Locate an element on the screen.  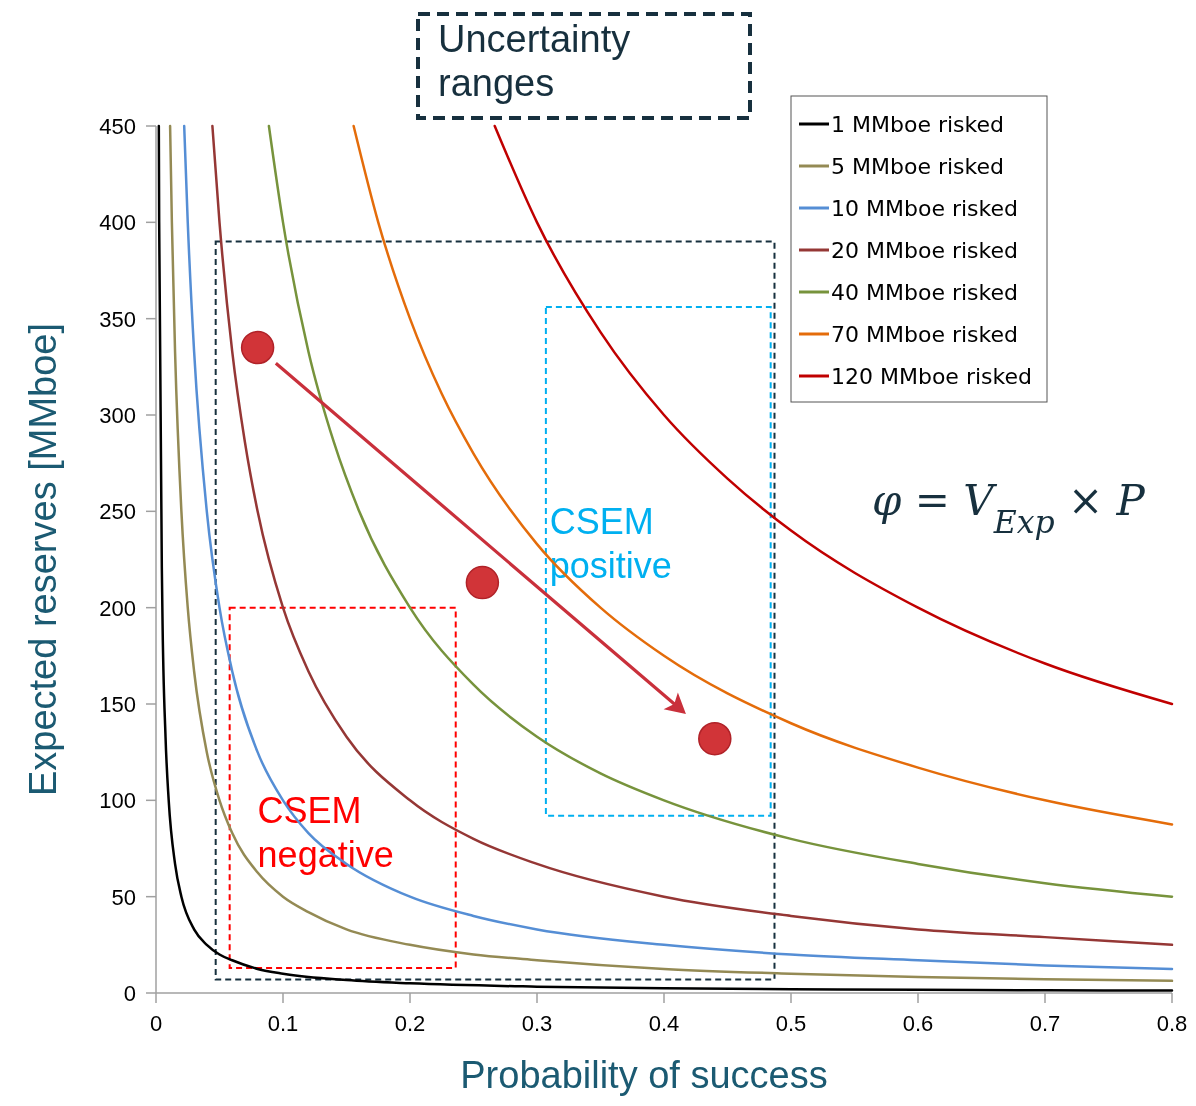
x-axis-title: Probability of success is located at coordinates (644, 1075).